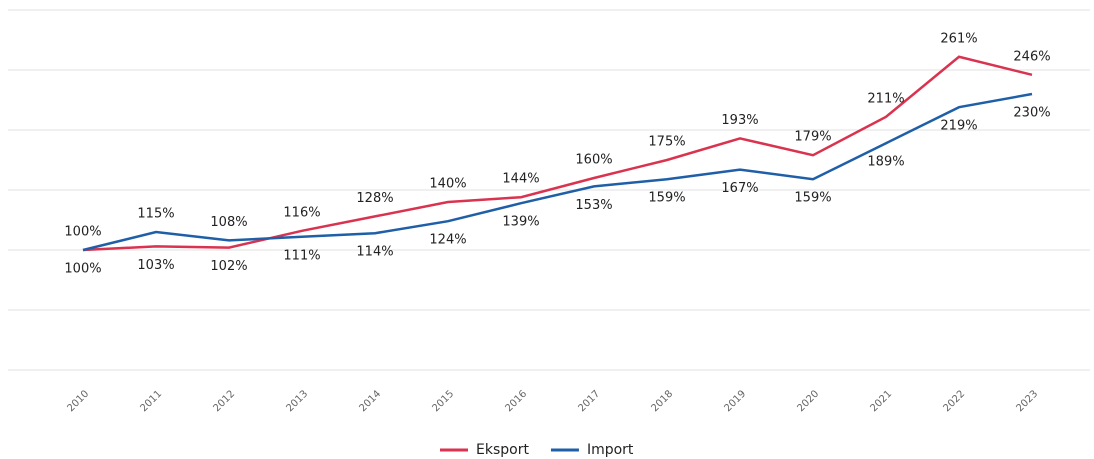  Describe the element at coordinates (593, 205) in the screenshot. I see `data-label: 153%` at that location.